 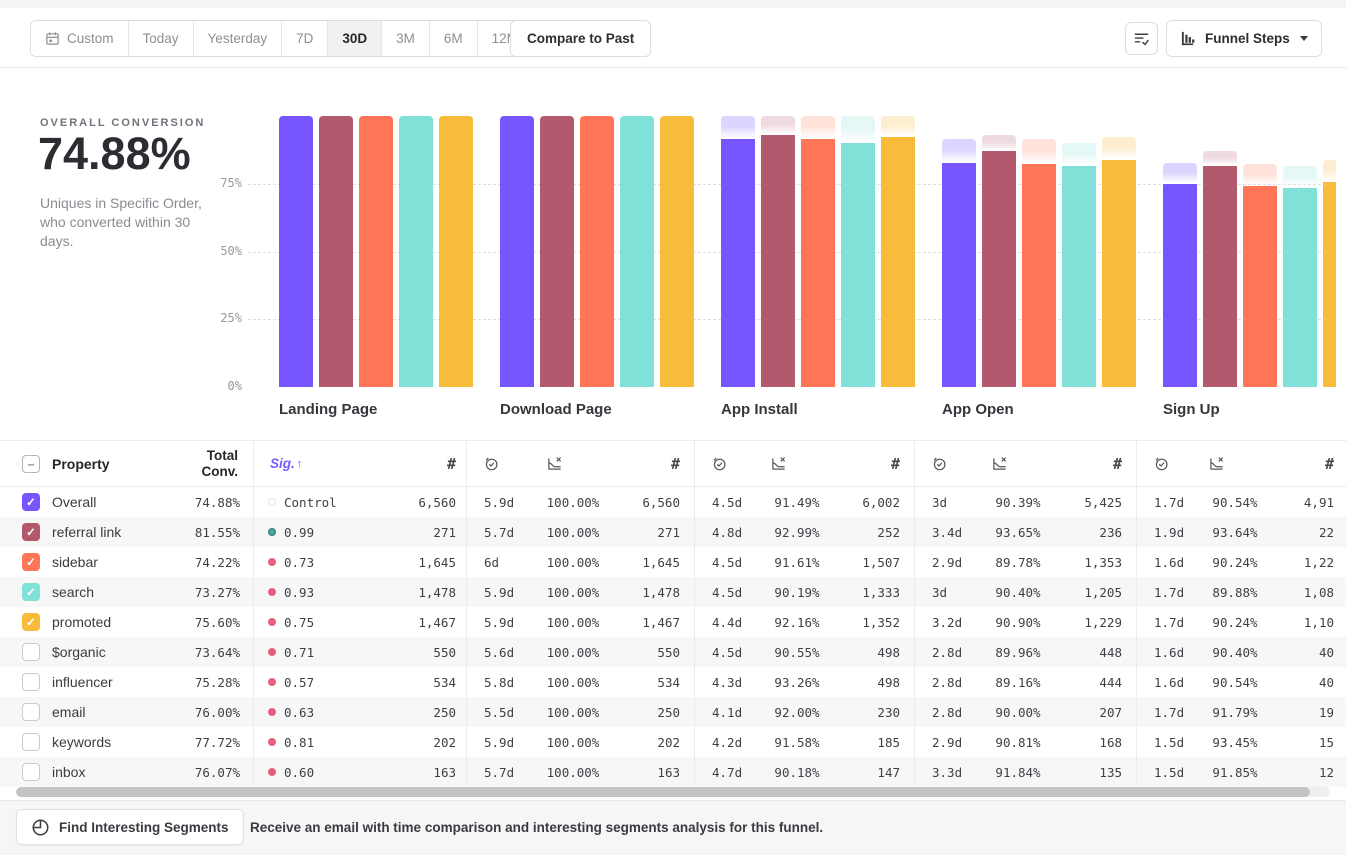 What do you see at coordinates (1235, 712) in the screenshot?
I see `conversion-rate-value: 91.79%` at bounding box center [1235, 712].